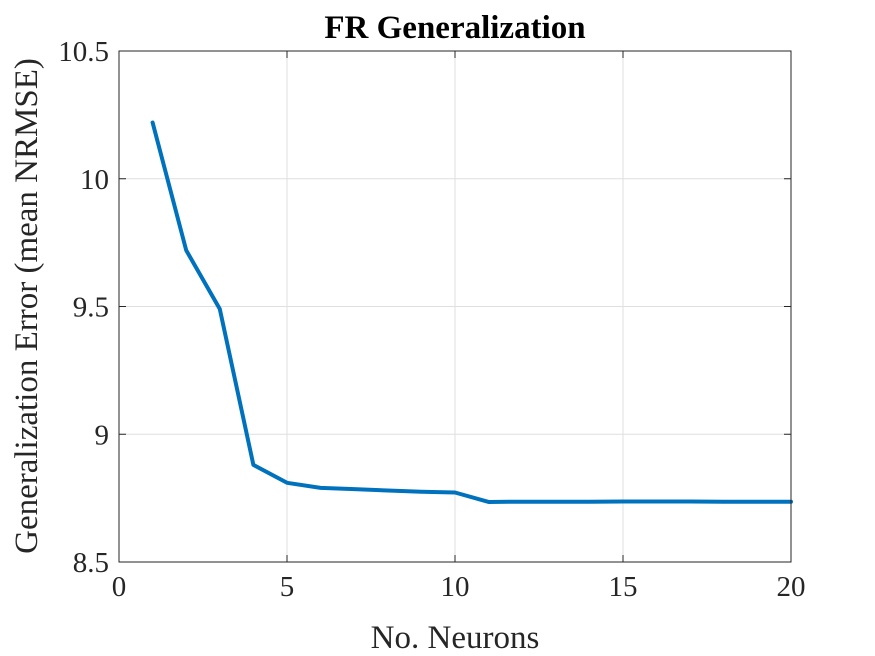 This screenshot has height=656, width=875. What do you see at coordinates (27, 306) in the screenshot?
I see `y-axis-label: Generalization Error (mean NRMSE)` at bounding box center [27, 306].